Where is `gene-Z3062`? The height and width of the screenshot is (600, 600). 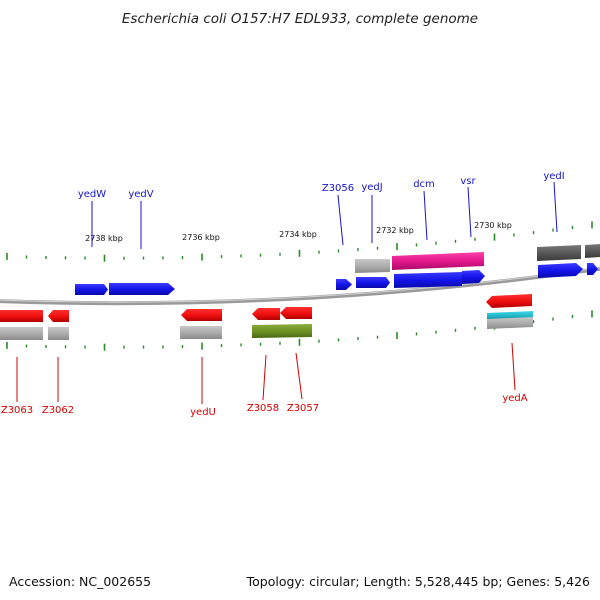
gene-Z3062 is located at coordinates (58, 316).